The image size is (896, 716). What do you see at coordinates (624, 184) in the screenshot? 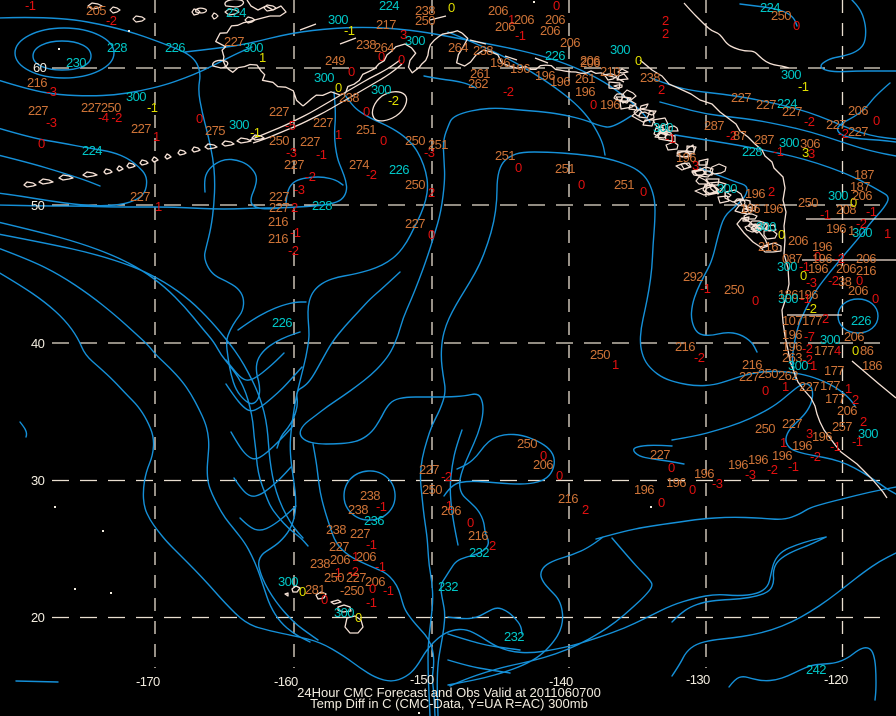
I see `svg-text: 251` at bounding box center [624, 184].